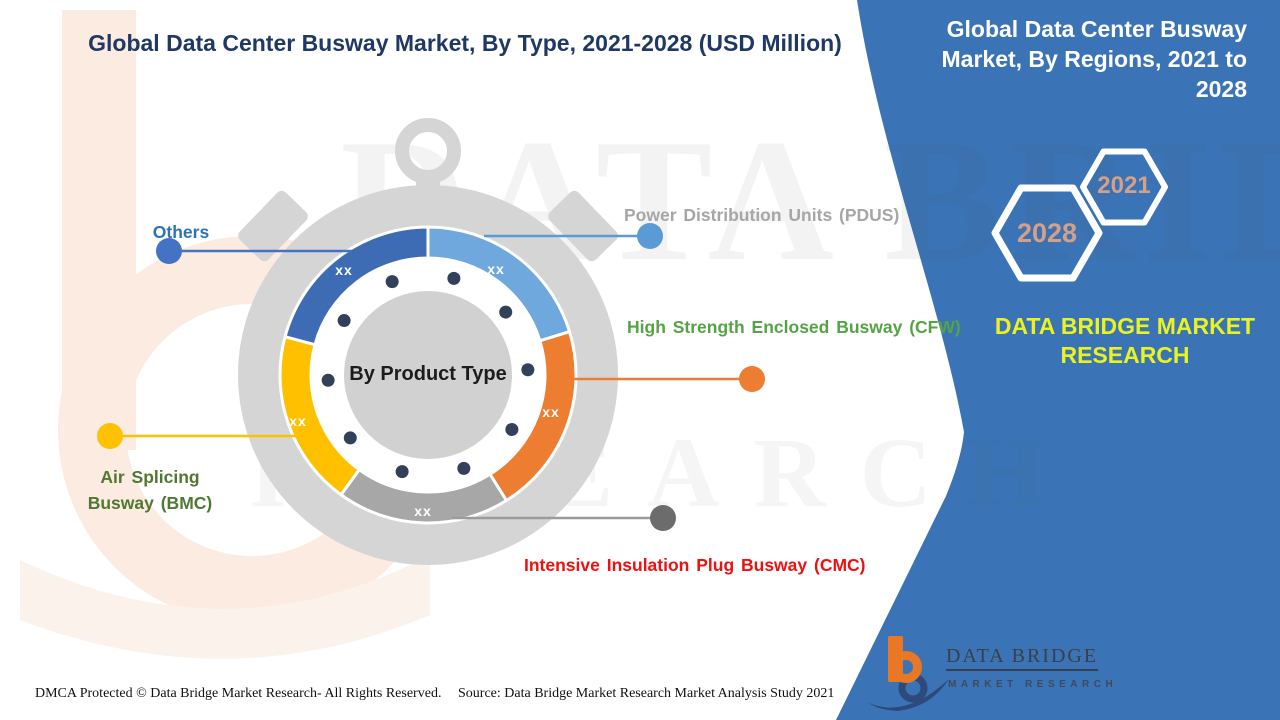  I want to click on logo-swoosh, so click(909, 695).